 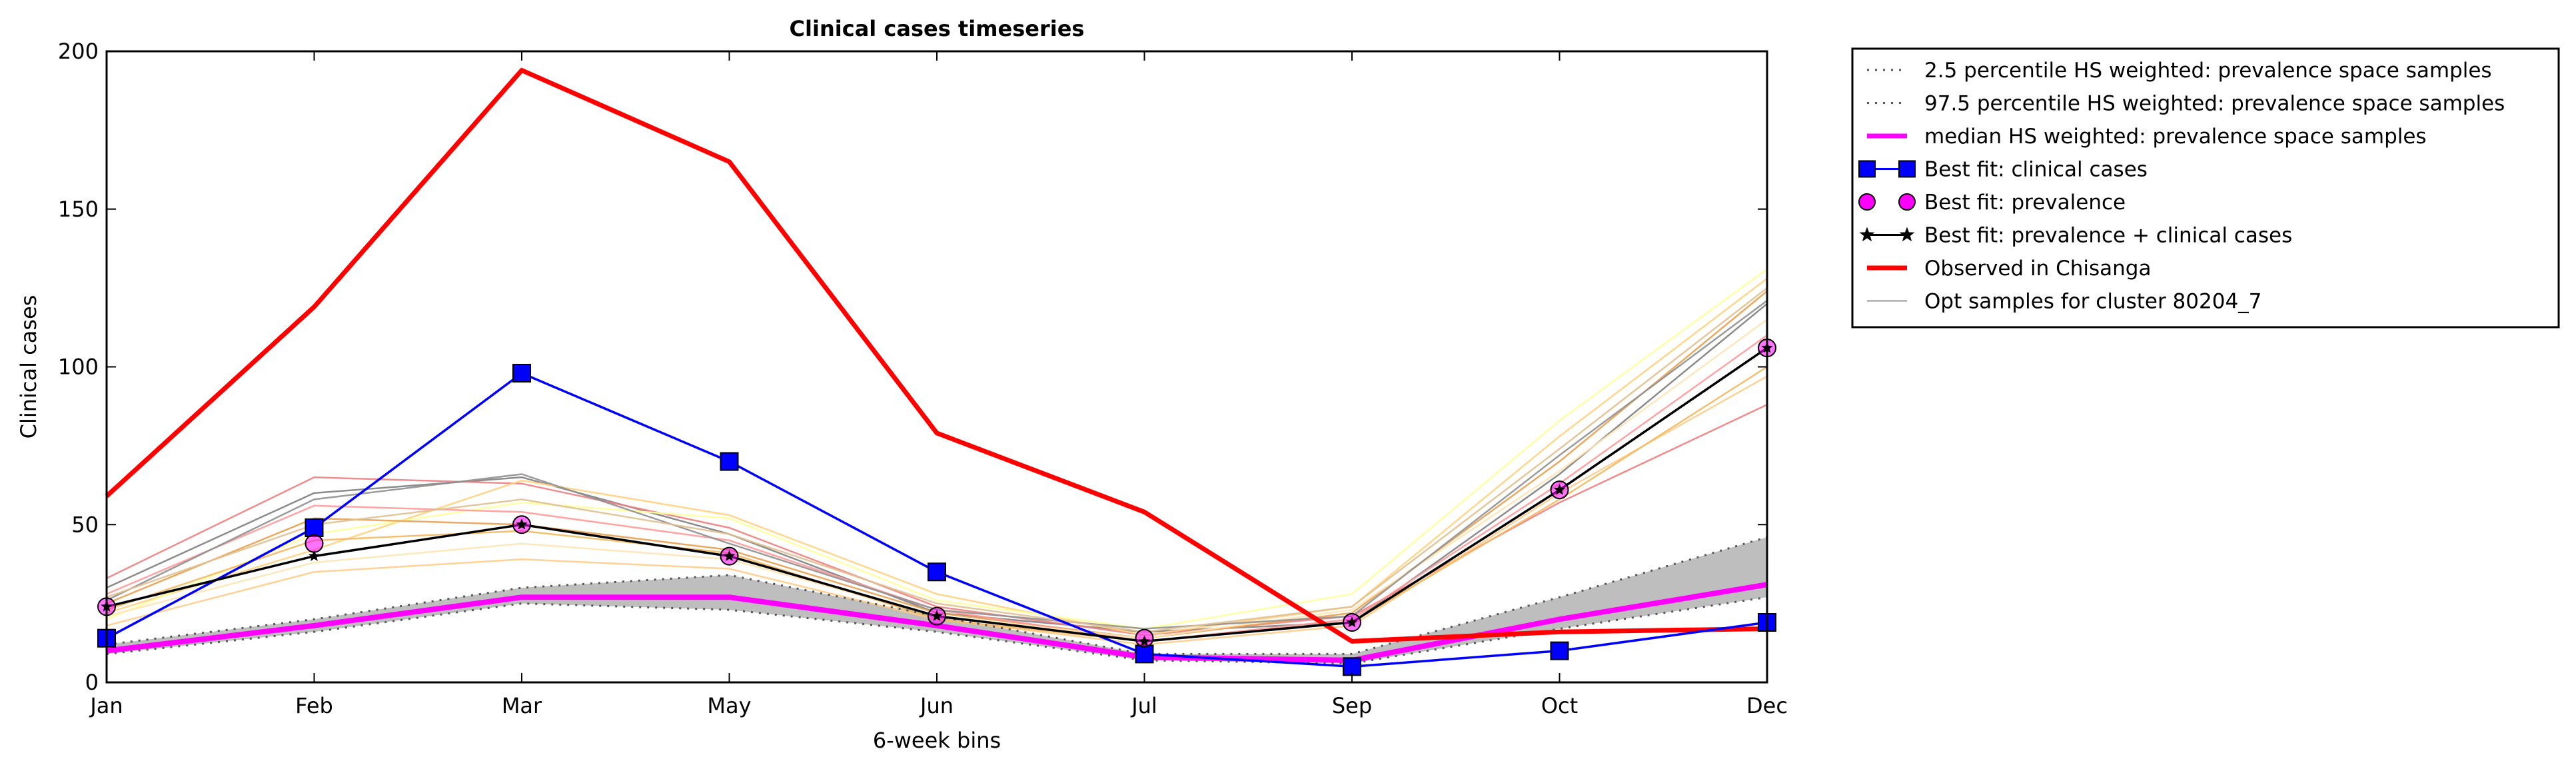 What do you see at coordinates (2036, 170) in the screenshot?
I see `legend-label-4: Best fit: clinical cases` at bounding box center [2036, 170].